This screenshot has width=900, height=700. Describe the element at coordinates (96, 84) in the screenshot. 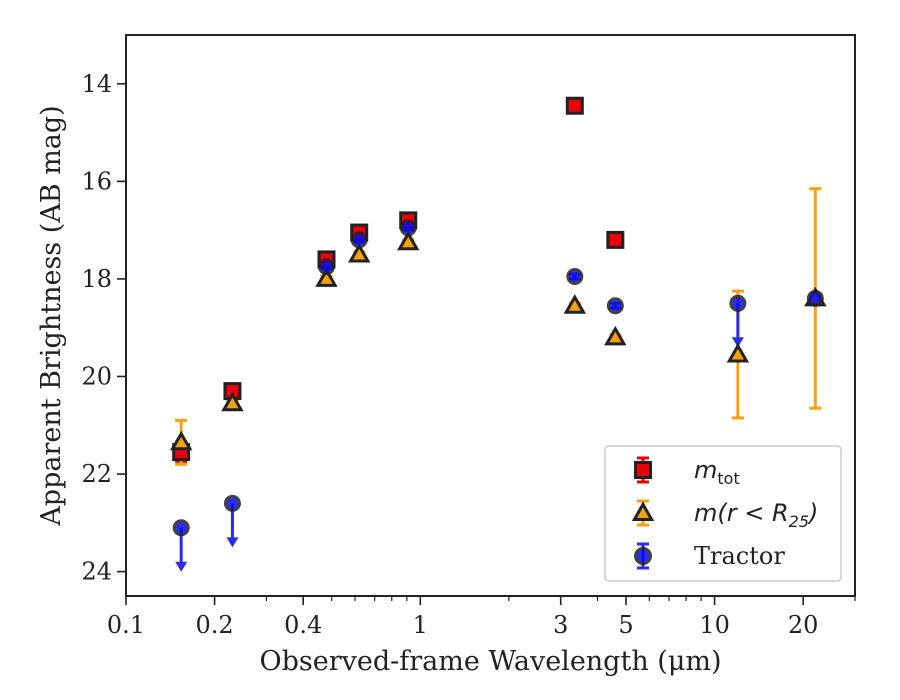

I see `y-tick-label: 14` at that location.